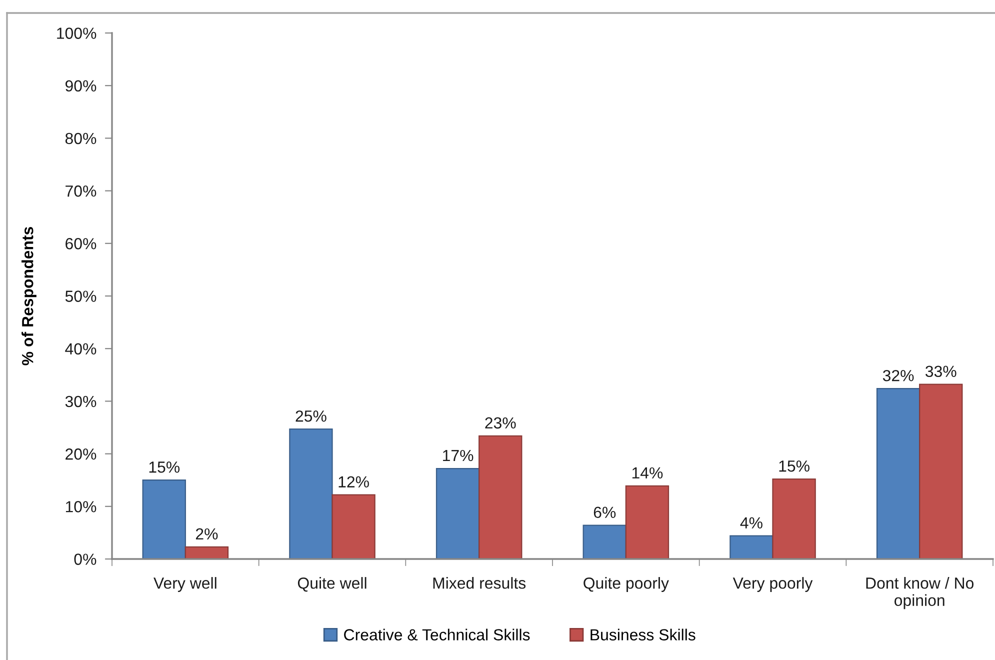 Image resolution: width=995 pixels, height=660 pixels. Describe the element at coordinates (80, 402) in the screenshot. I see `y-tick-label: 30%` at that location.